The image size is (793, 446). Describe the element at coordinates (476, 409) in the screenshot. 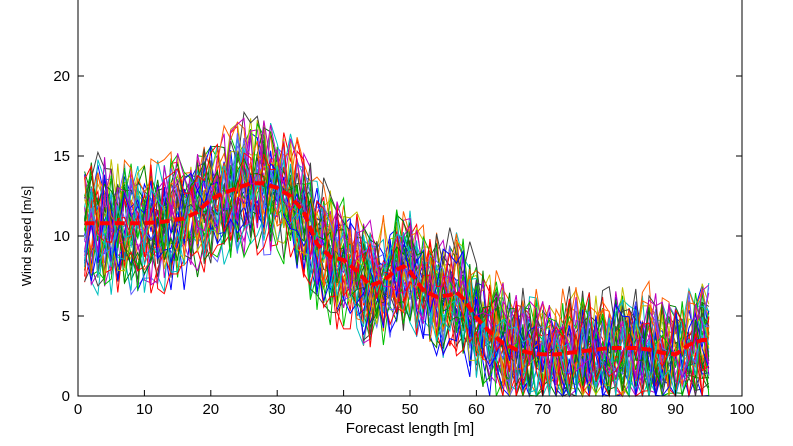

I see `x-tick-label: 60` at that location.